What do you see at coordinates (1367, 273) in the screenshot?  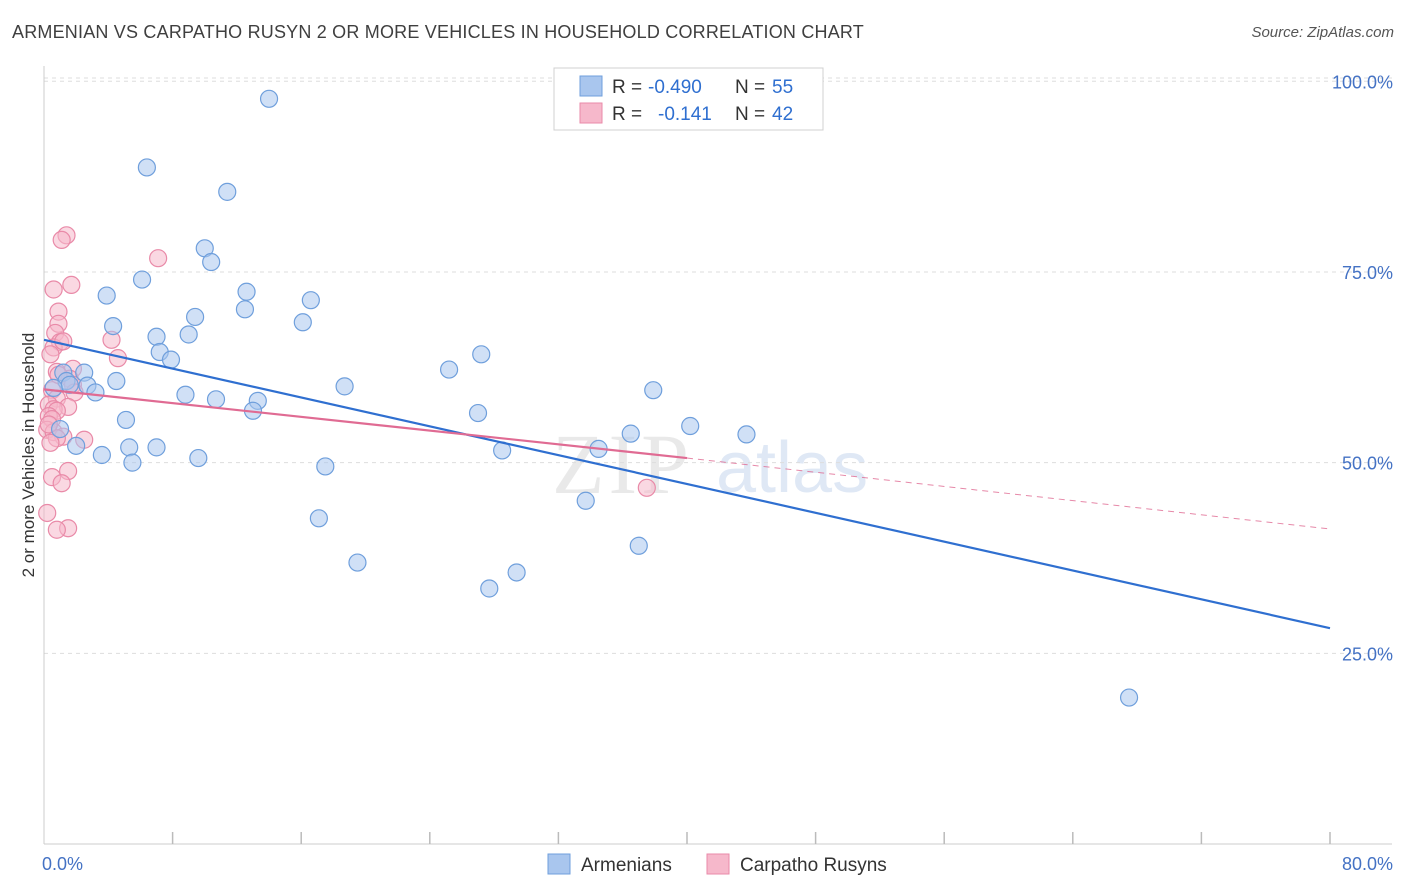 I see `y-tick-label-2: 75.0%` at bounding box center [1367, 273].